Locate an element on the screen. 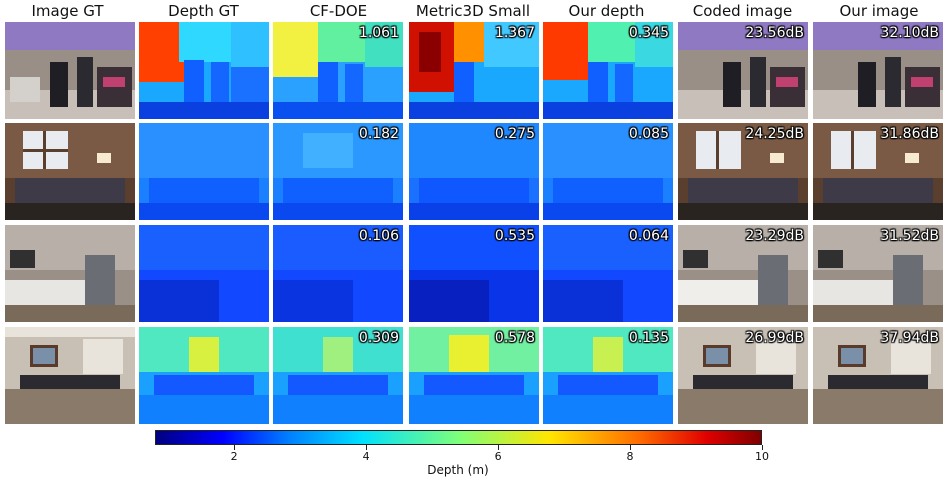 This screenshot has width=947, height=483. row3-our-image-psnr: 31.52dB is located at coordinates (909, 236).